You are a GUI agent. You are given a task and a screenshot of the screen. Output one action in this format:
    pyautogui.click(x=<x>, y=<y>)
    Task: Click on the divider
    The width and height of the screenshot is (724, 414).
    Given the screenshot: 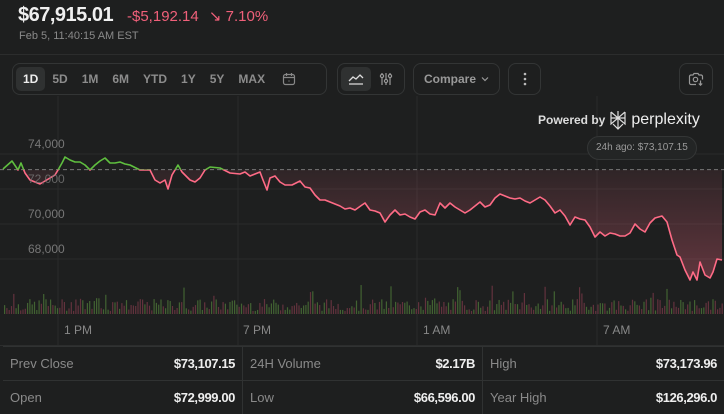 What is the action you would take?
    pyautogui.click(x=362, y=54)
    